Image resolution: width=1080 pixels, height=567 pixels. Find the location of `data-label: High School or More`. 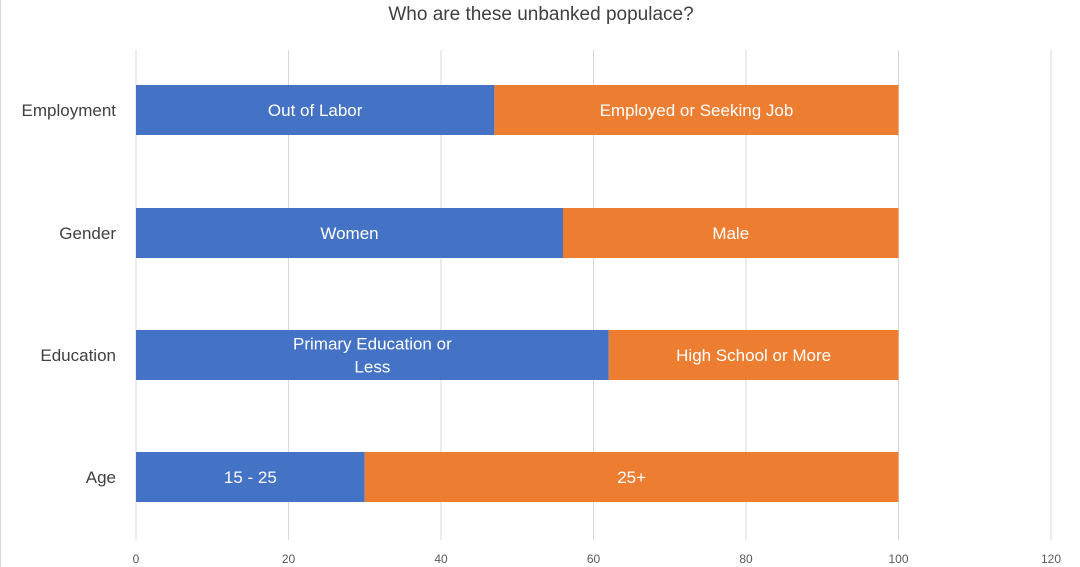

data-label: High School or More is located at coordinates (753, 355).